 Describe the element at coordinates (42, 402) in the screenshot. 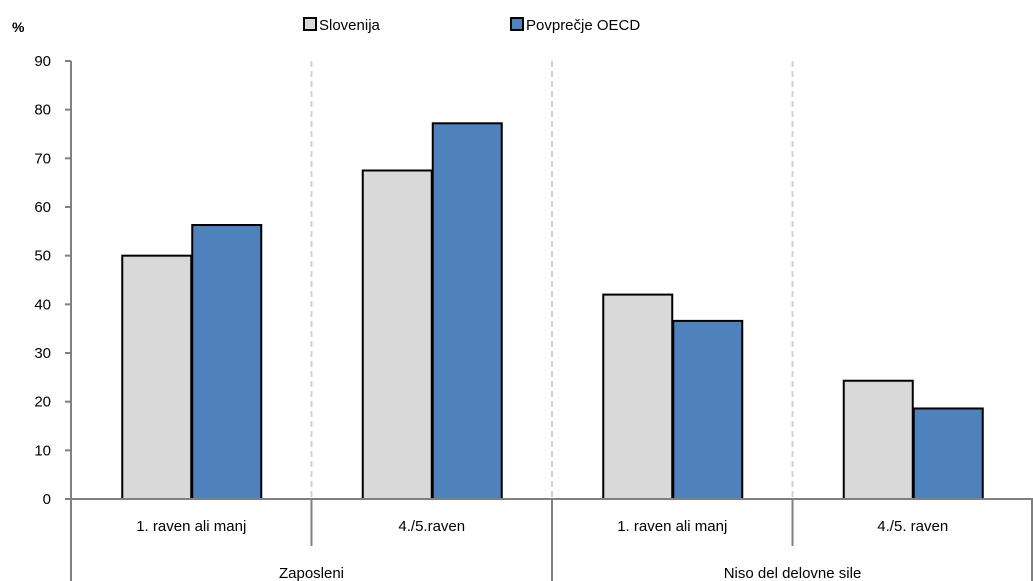

I see `y-tick-label: 20` at that location.